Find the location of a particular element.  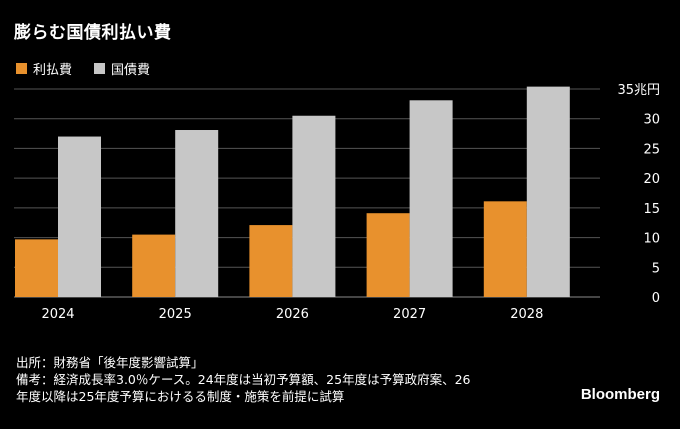

legend-label-bonds: 国債費 is located at coordinates (131, 70).